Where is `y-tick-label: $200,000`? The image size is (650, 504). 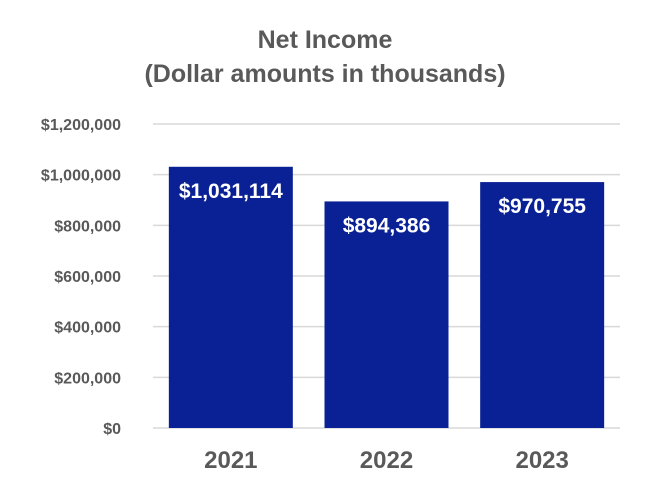
y-tick-label: $200,000 is located at coordinates (87, 378).